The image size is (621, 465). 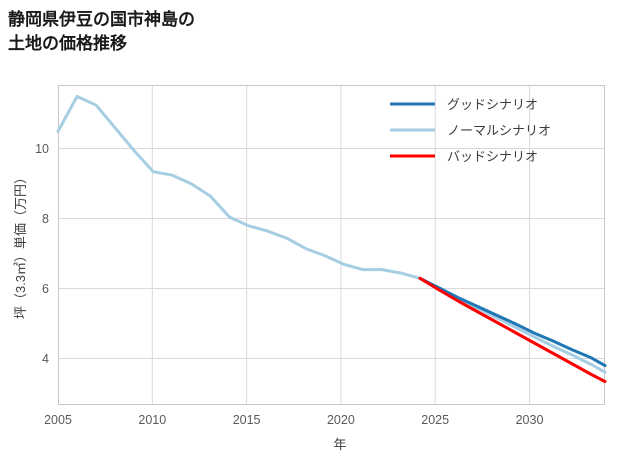 What do you see at coordinates (20, 245) in the screenshot?
I see `y-axis-title: 坪（3.3㎡）単価（万円）` at bounding box center [20, 245].